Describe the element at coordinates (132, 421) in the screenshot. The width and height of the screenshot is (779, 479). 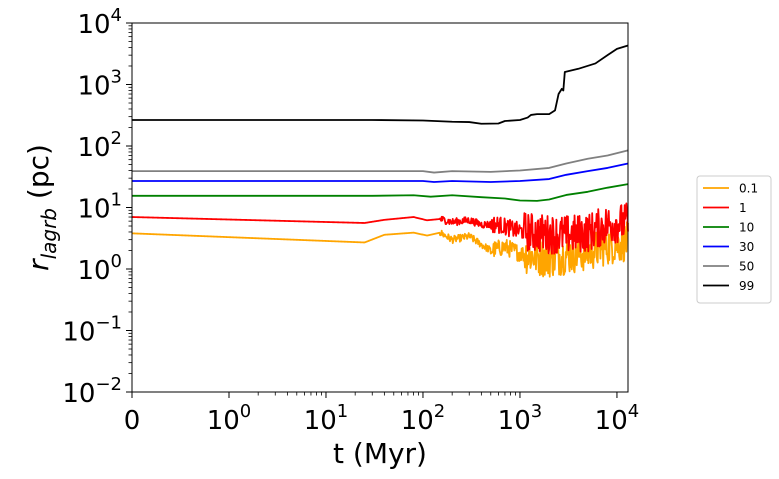
I see `x-tick-label-0: 0` at that location.